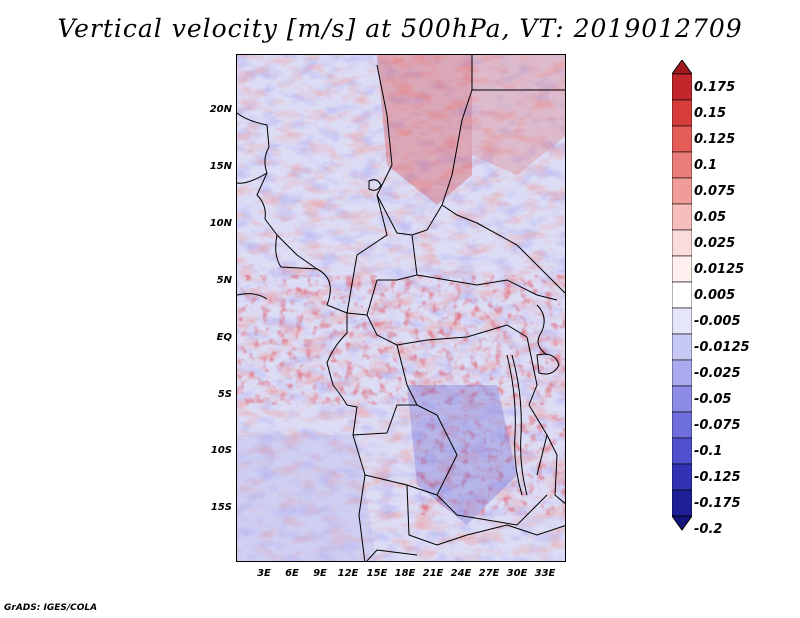 The height and width of the screenshot is (618, 800). Describe the element at coordinates (461, 573) in the screenshot. I see `lon-label-24e: 24E` at that location.